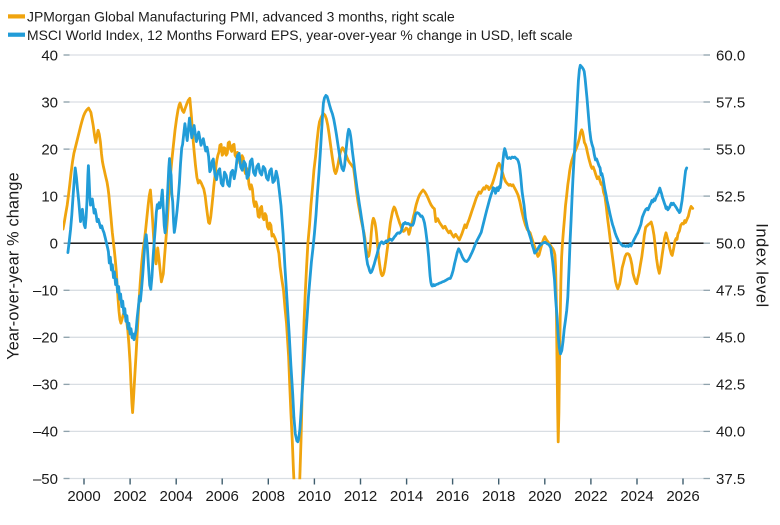 Image resolution: width=780 pixels, height=525 pixels. I want to click on svg-text: 2018, so click(498, 496).